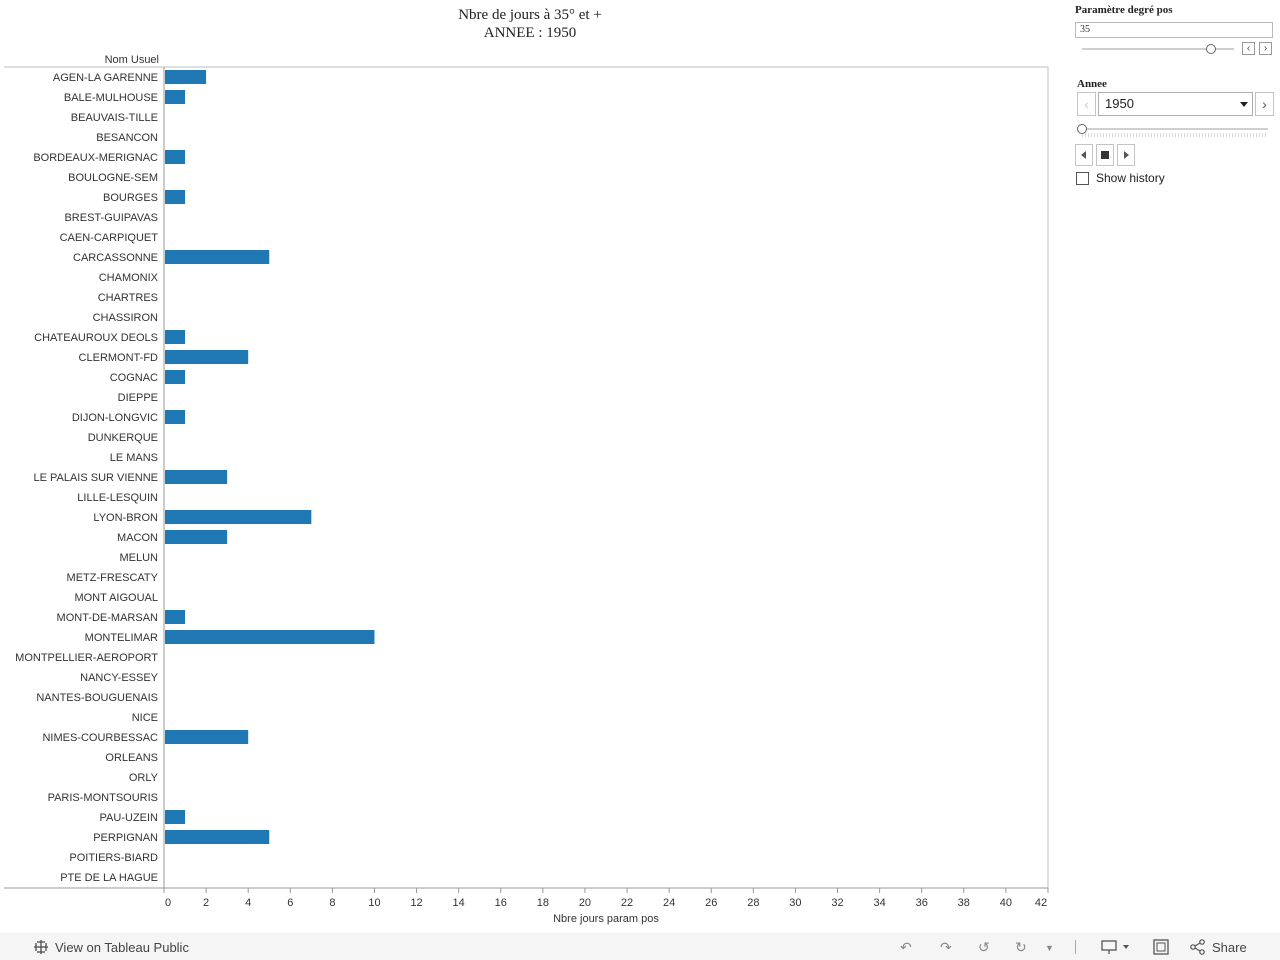 The image size is (1280, 960). What do you see at coordinates (922, 903) in the screenshot?
I see `x-tick-label: 36` at bounding box center [922, 903].